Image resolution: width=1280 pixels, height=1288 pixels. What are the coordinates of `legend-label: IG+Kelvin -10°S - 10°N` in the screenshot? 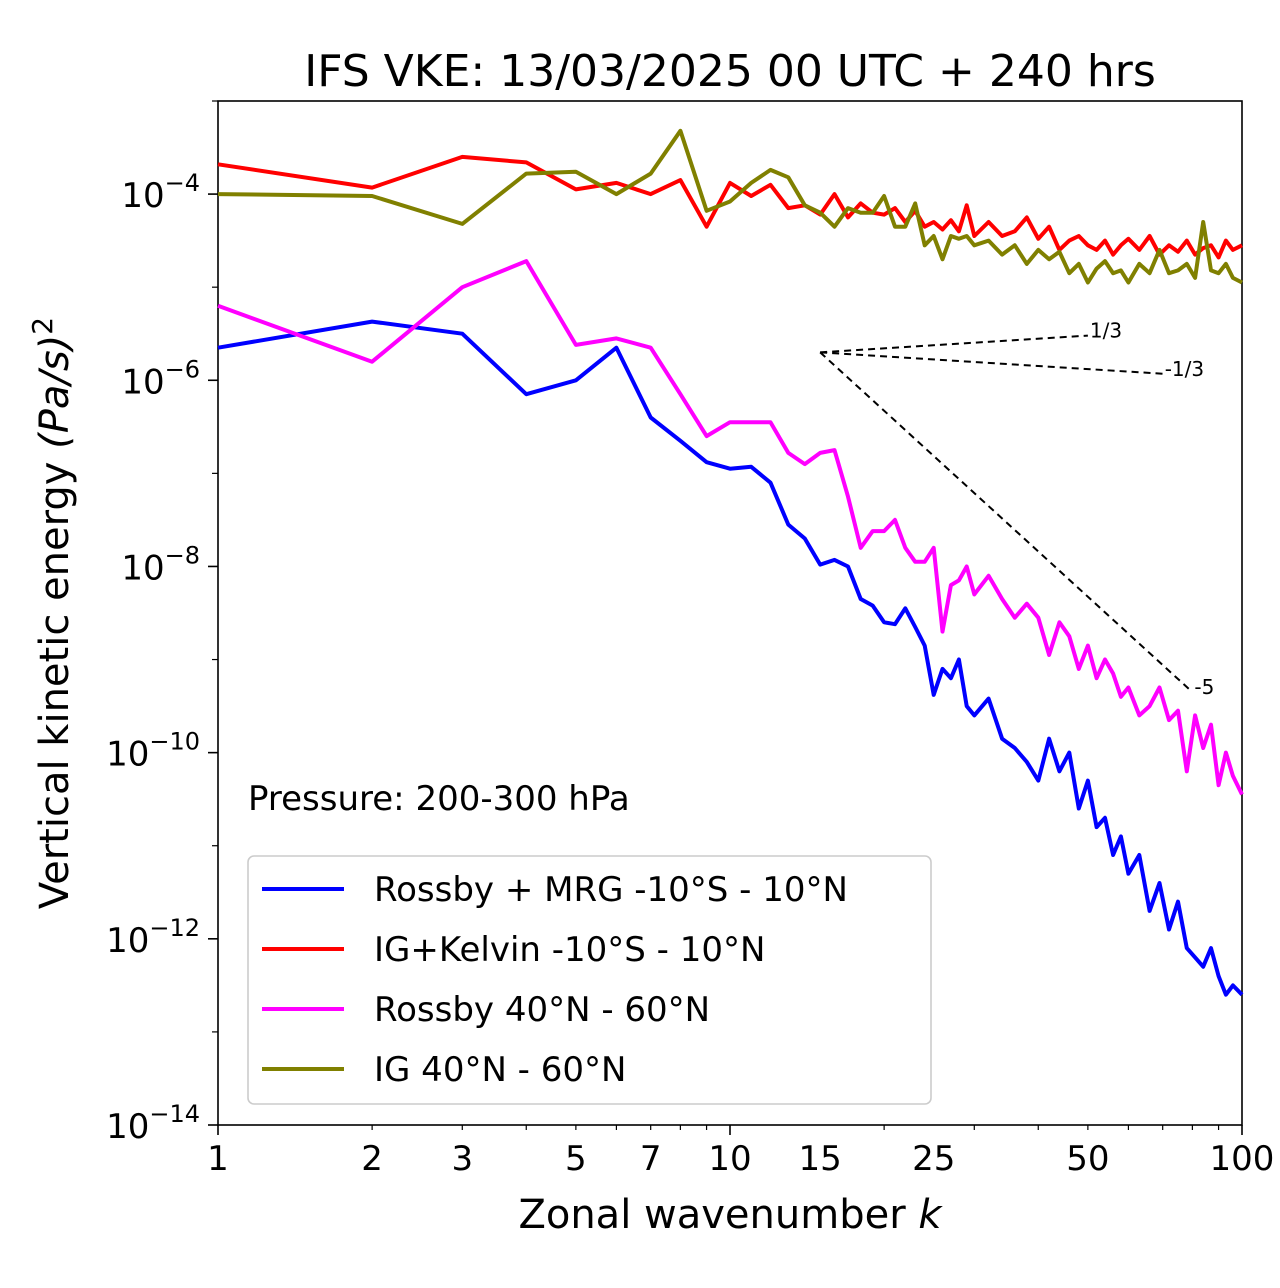 It's located at (569, 950).